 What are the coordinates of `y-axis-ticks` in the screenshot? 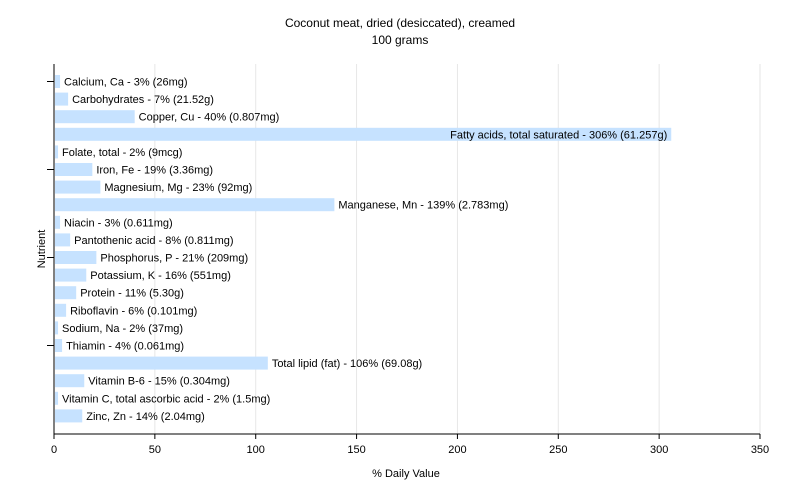 It's located at (50, 213).